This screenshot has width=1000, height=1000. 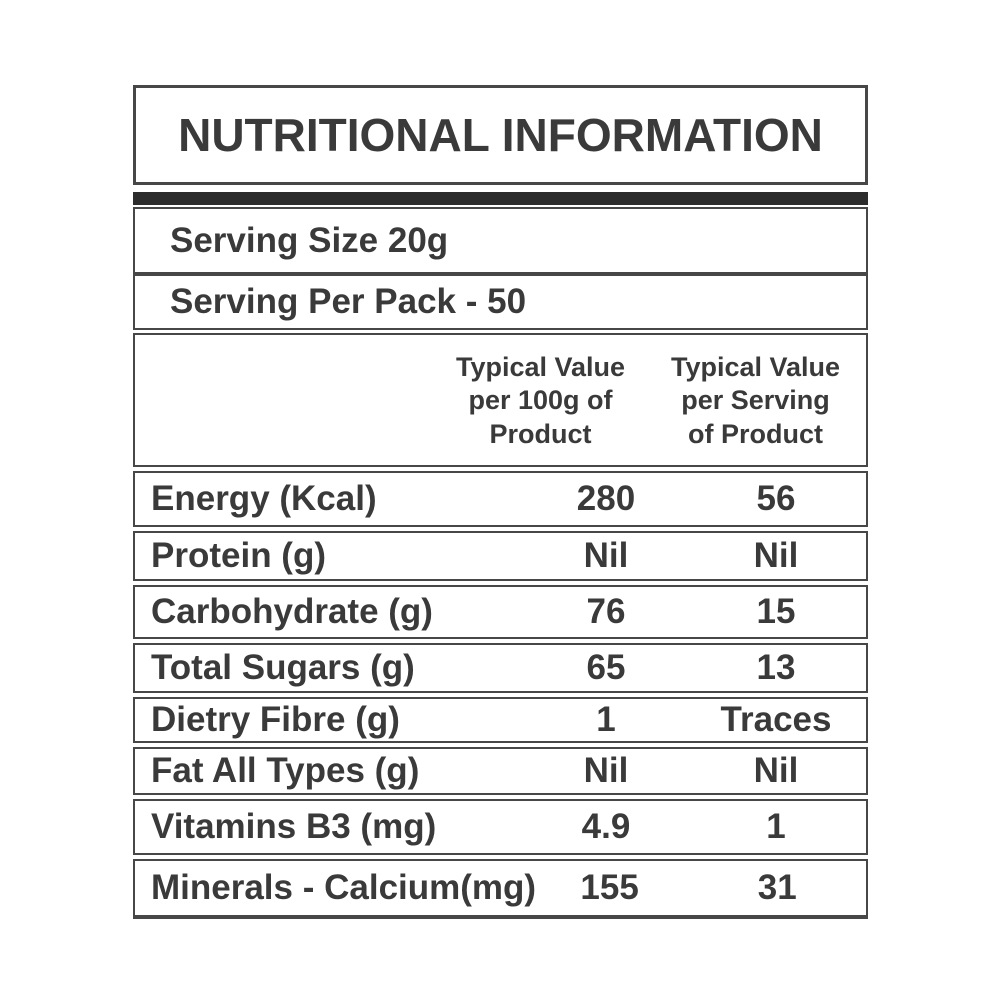 What do you see at coordinates (344, 887) in the screenshot?
I see `nutrient-name: Minerals - Calcium(mg)` at bounding box center [344, 887].